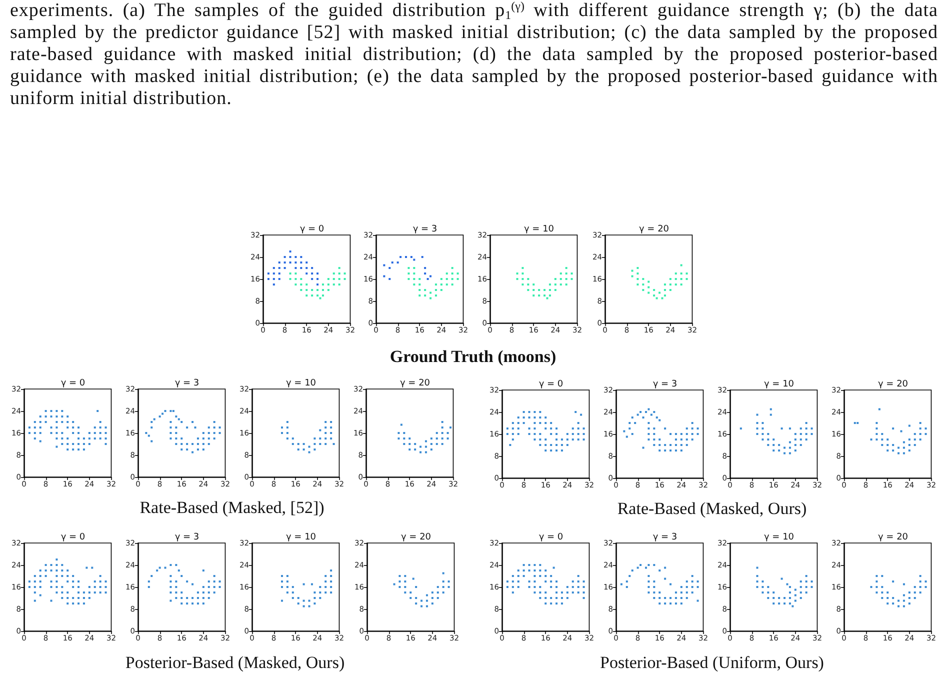 The height and width of the screenshot is (680, 948). I want to click on text: Rate-Based (Masked, [52]), so click(232, 508).